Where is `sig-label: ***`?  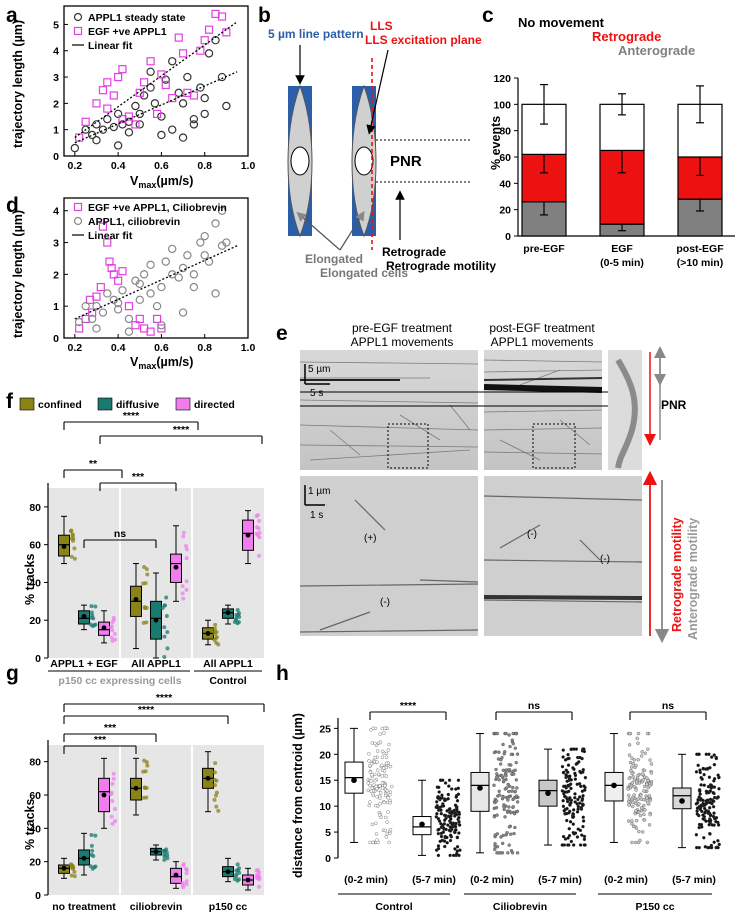
sig-label: *** is located at coordinates (110, 728).